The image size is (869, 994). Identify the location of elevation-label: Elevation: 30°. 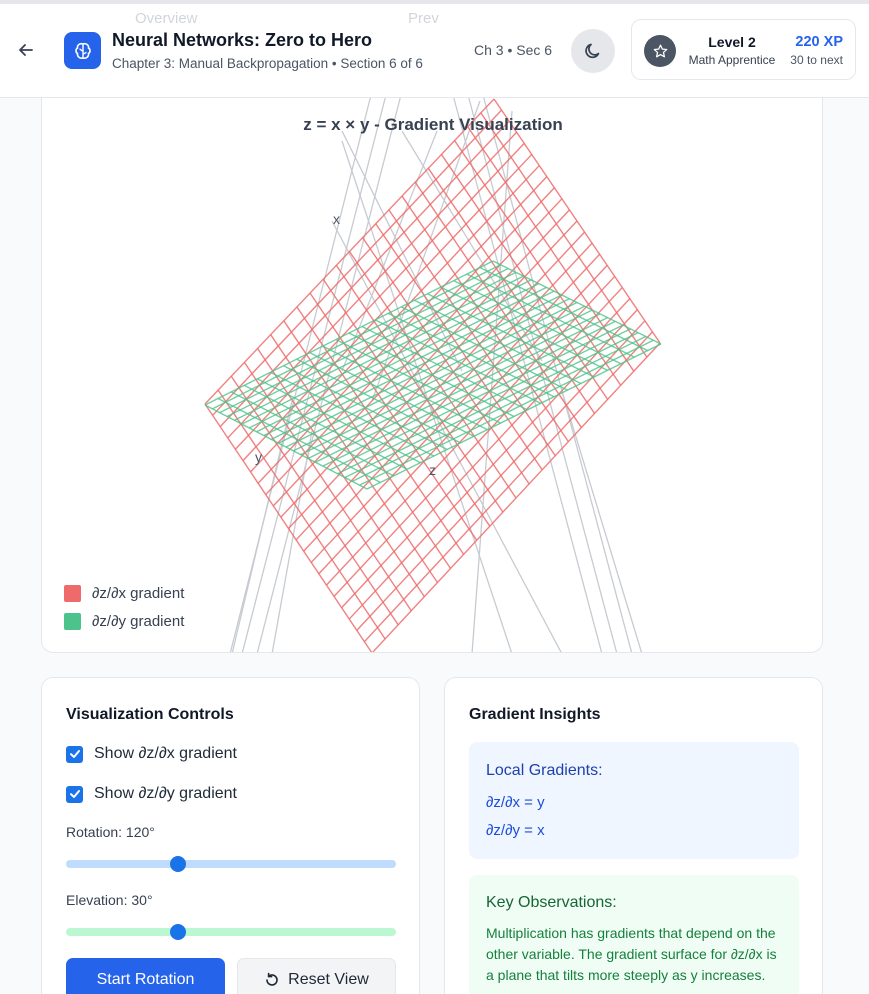
(109, 900).